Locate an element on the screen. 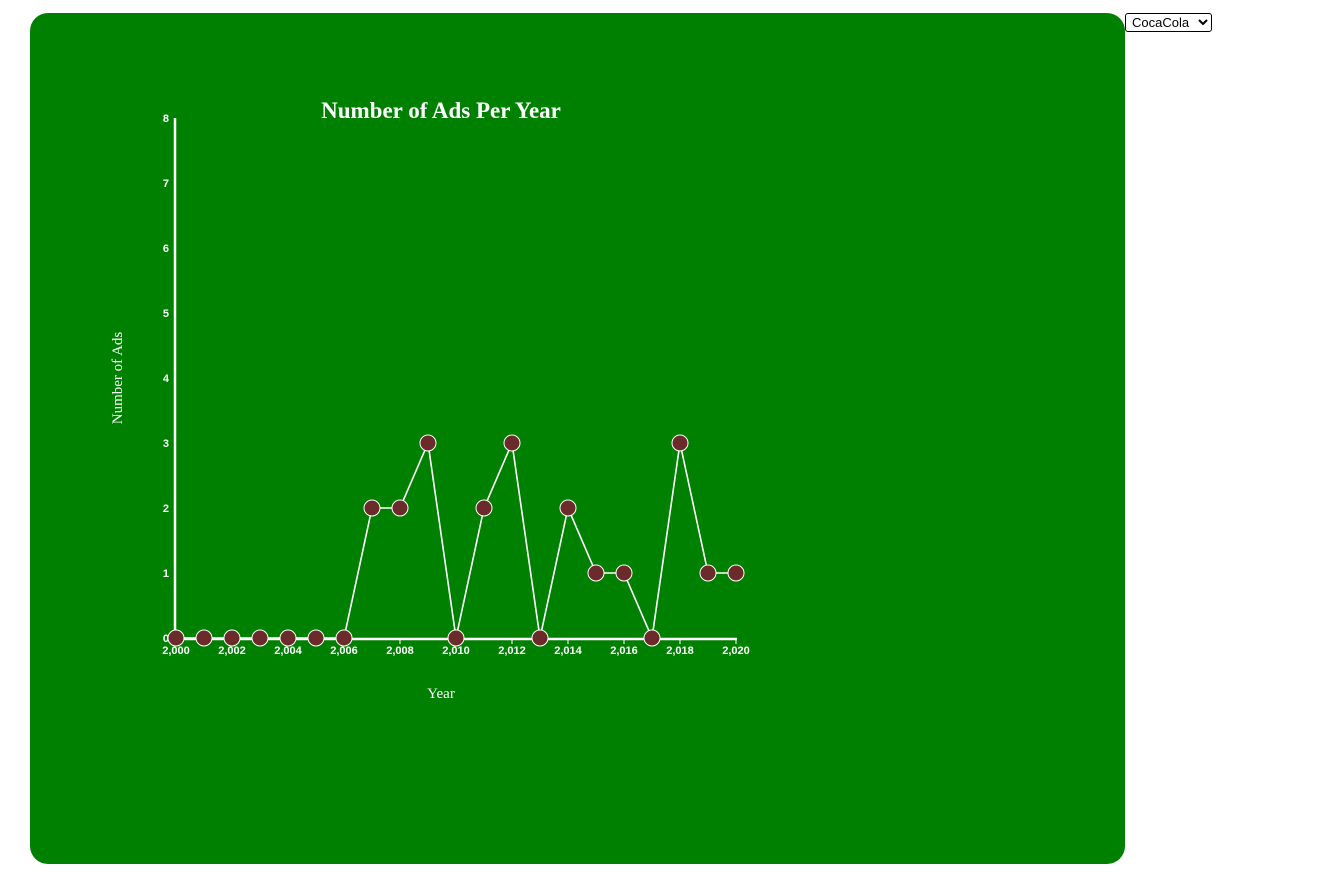 The image size is (1329, 881). y-tick-label: 2 is located at coordinates (166, 509).